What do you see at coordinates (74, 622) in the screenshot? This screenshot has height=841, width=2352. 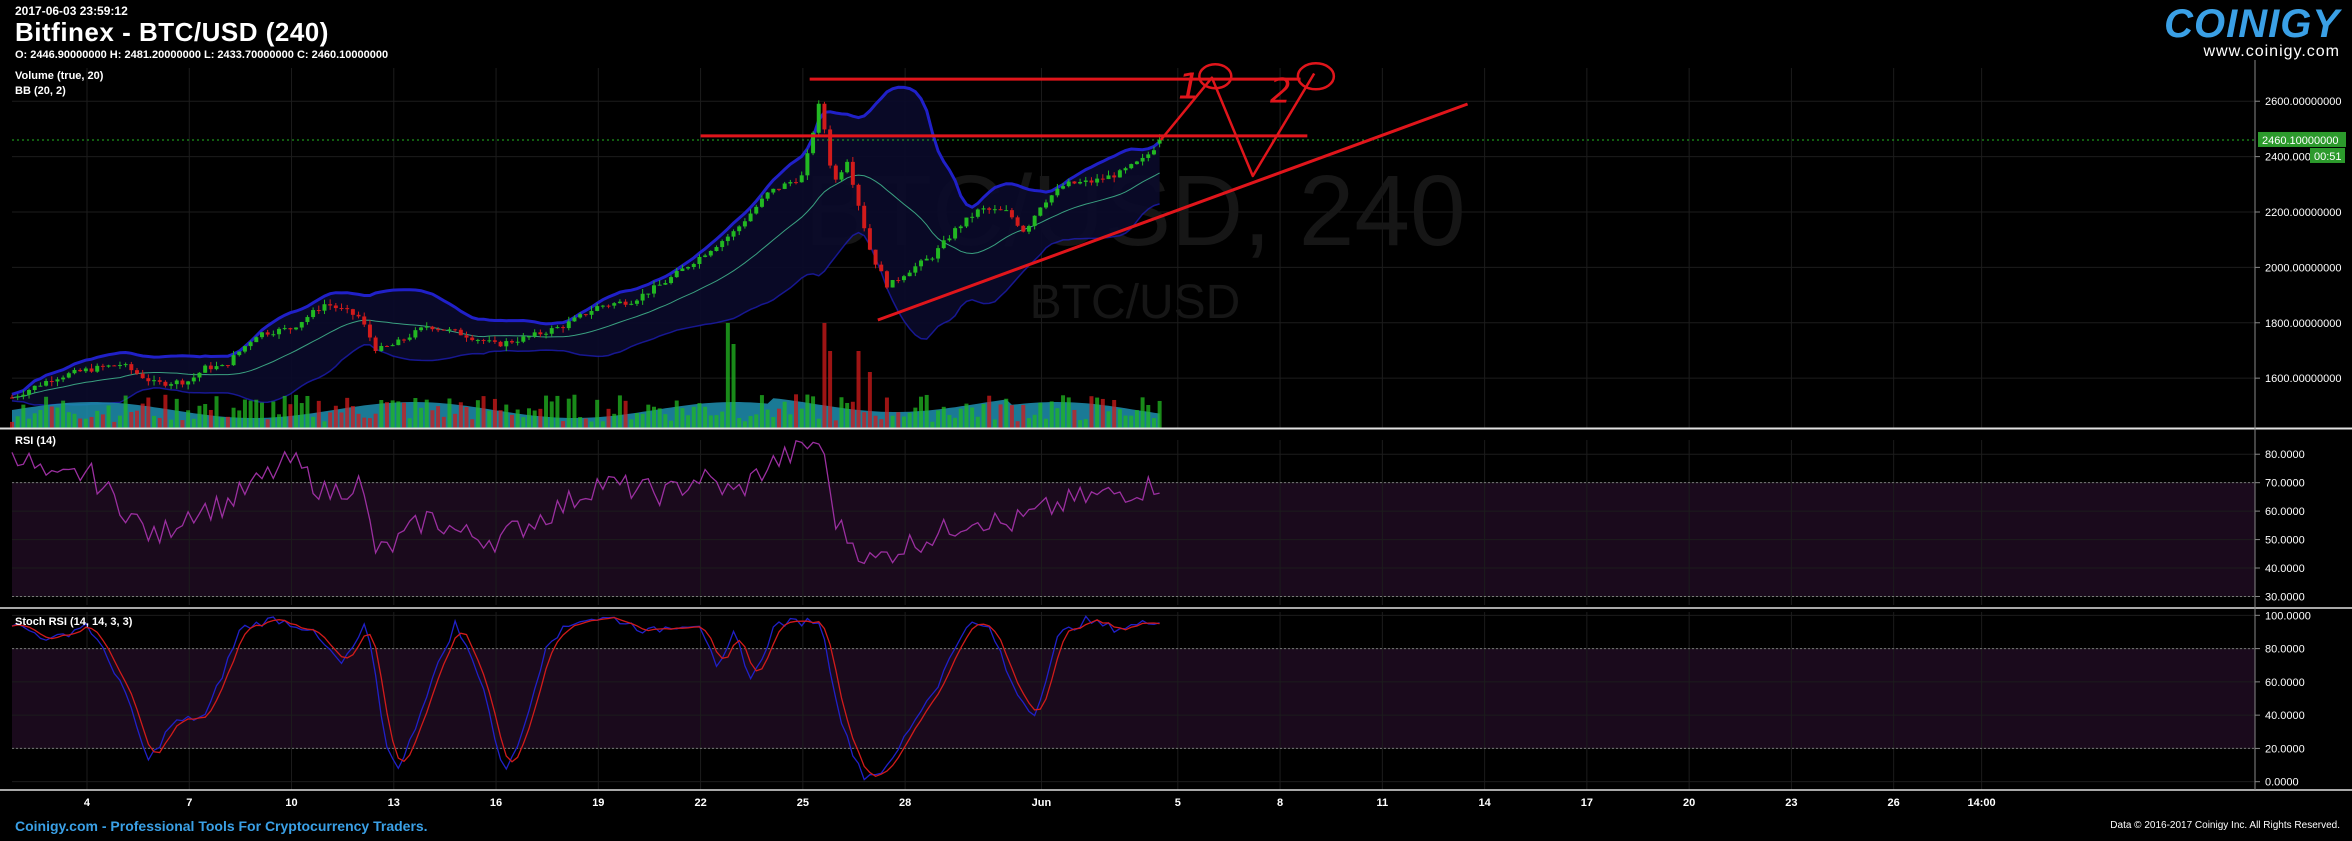 I see `stoch-rsi-indicator-label: Stoch RSI (14, 14, 3, 3)` at bounding box center [74, 622].